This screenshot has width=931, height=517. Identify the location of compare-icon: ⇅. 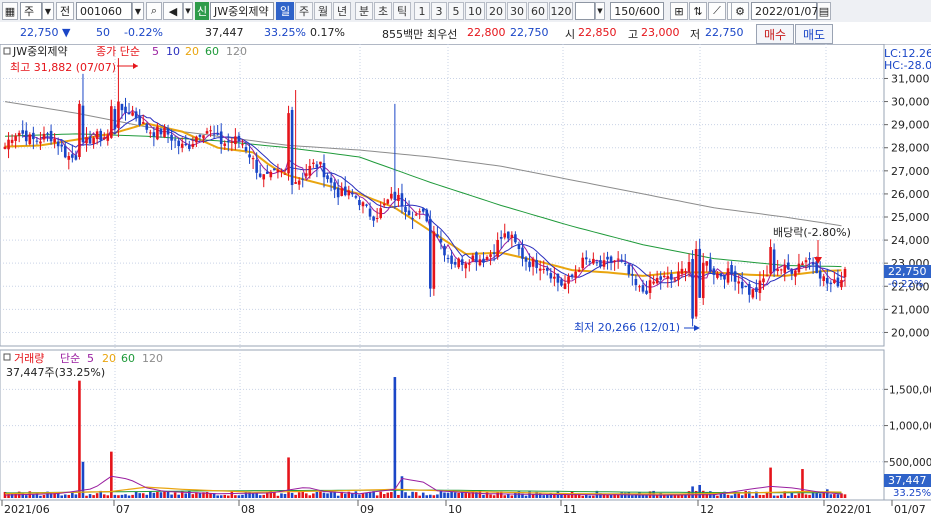
(698, 11).